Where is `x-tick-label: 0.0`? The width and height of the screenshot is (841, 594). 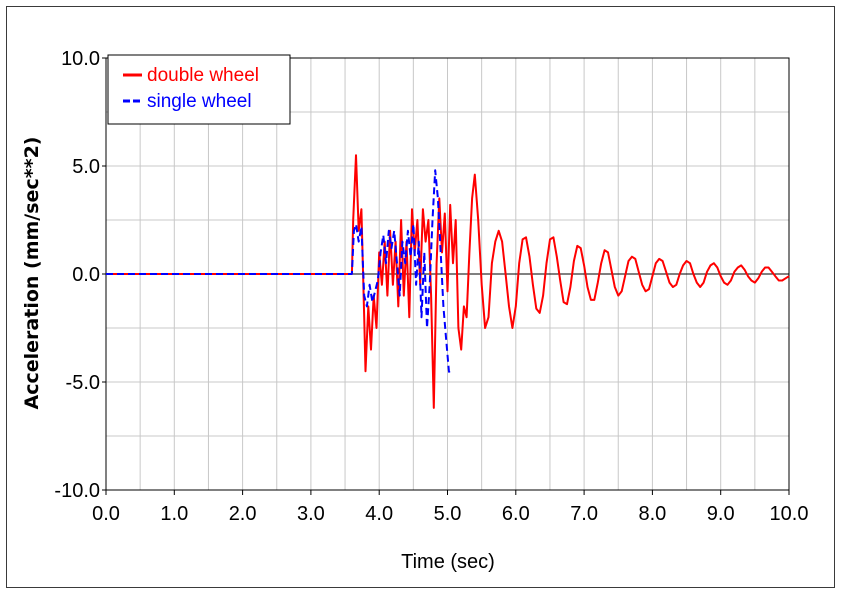
x-tick-label: 0.0 is located at coordinates (106, 514).